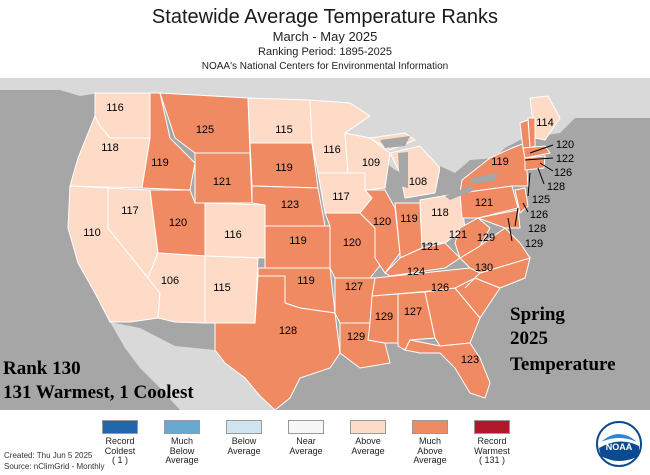  Describe the element at coordinates (516, 217) in the screenshot. I see `leader-de` at that location.